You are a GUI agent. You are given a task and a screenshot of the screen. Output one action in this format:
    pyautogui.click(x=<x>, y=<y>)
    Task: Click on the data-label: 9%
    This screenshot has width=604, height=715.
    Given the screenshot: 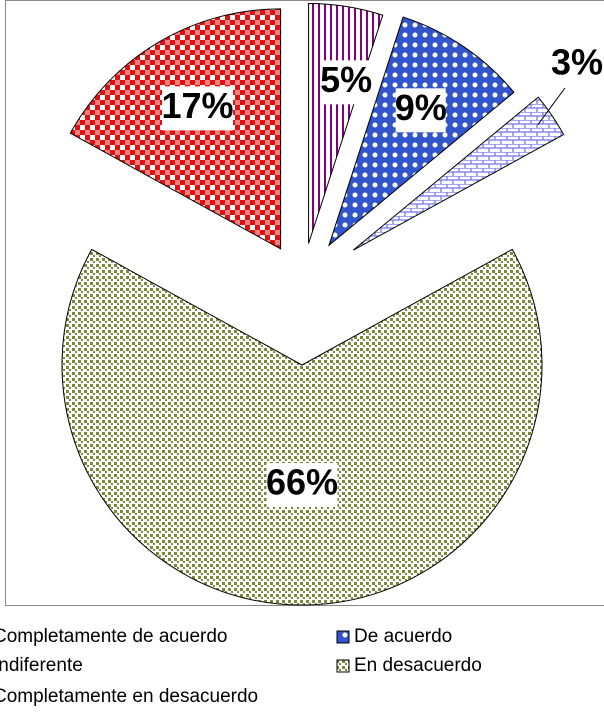 What is the action you would take?
    pyautogui.click(x=421, y=107)
    